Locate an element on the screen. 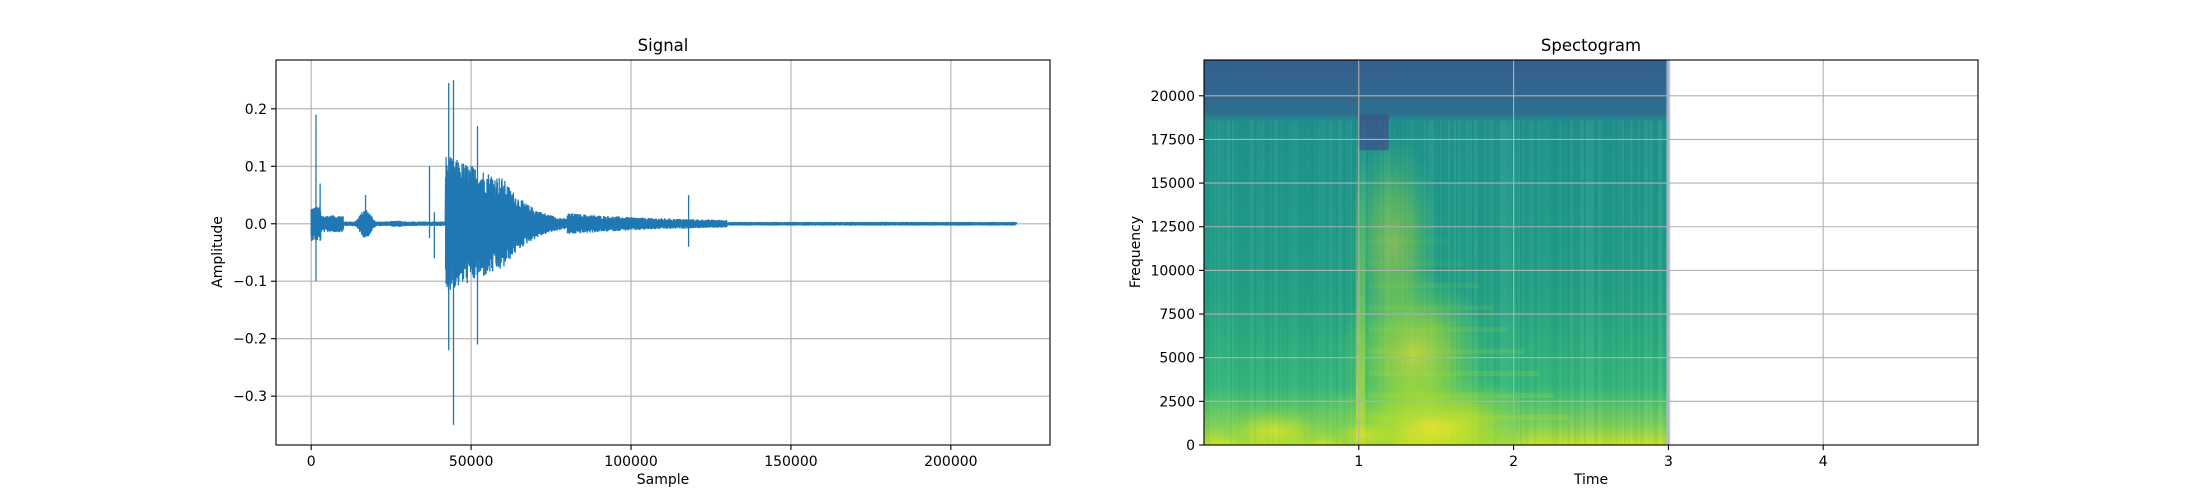  signal-y-tick-label: −0.1 is located at coordinates (250, 282).